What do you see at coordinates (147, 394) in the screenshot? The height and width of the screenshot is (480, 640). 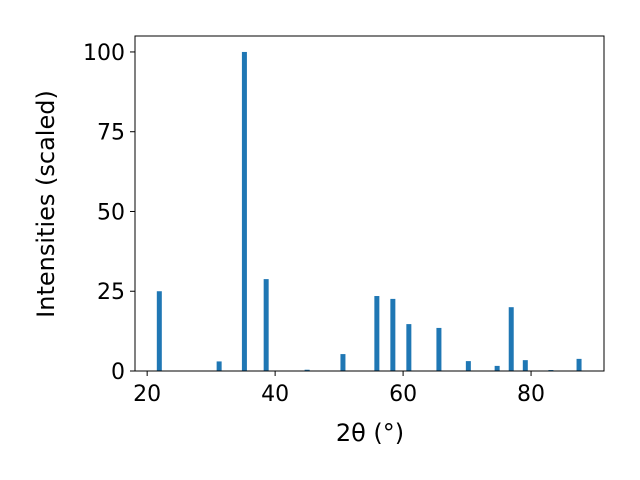 I see `x-tick-label: 20` at bounding box center [147, 394].